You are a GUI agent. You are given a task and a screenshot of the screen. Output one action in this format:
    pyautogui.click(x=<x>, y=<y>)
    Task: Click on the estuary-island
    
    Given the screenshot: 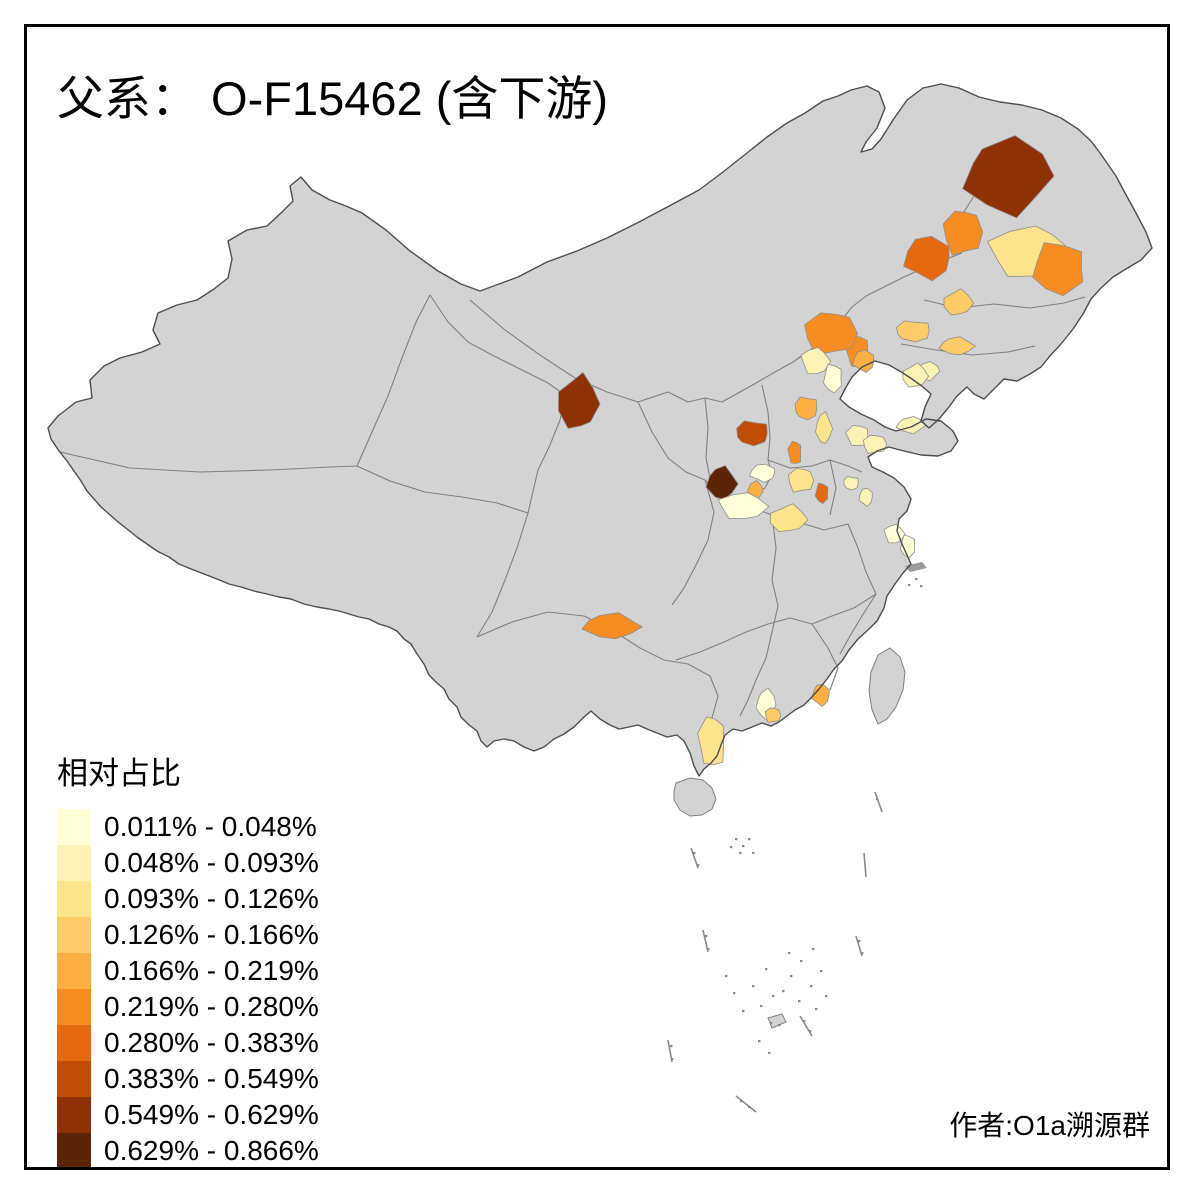 What is the action you would take?
    pyautogui.click(x=916, y=567)
    